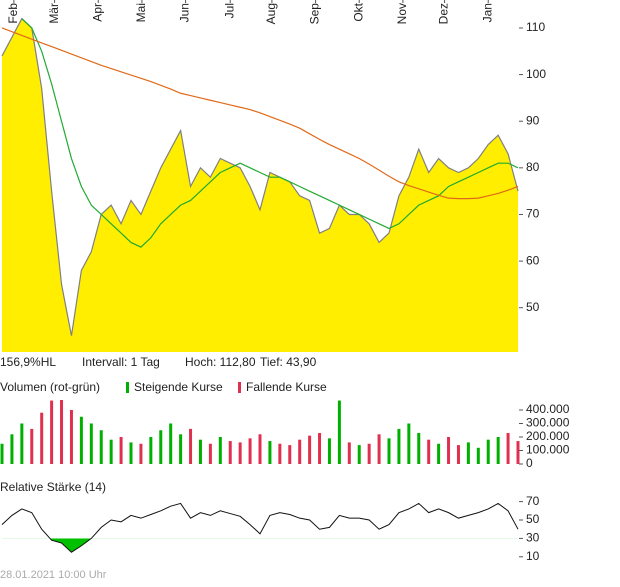  What do you see at coordinates (229, 10) in the screenshot?
I see `x-tick-label: Jul` at bounding box center [229, 10].